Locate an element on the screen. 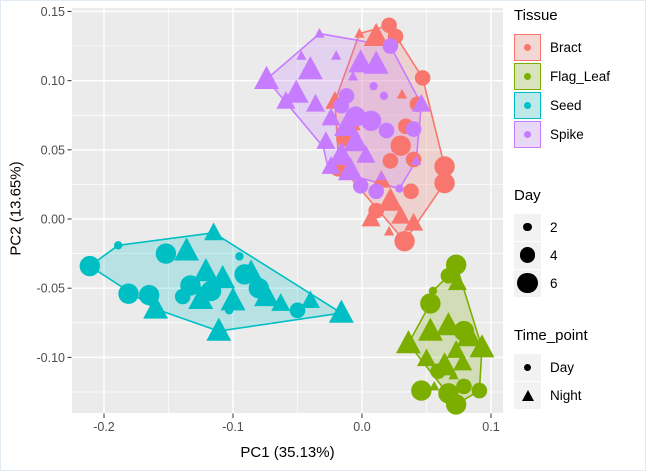  flag-leaf-swatch is located at coordinates (527, 76).